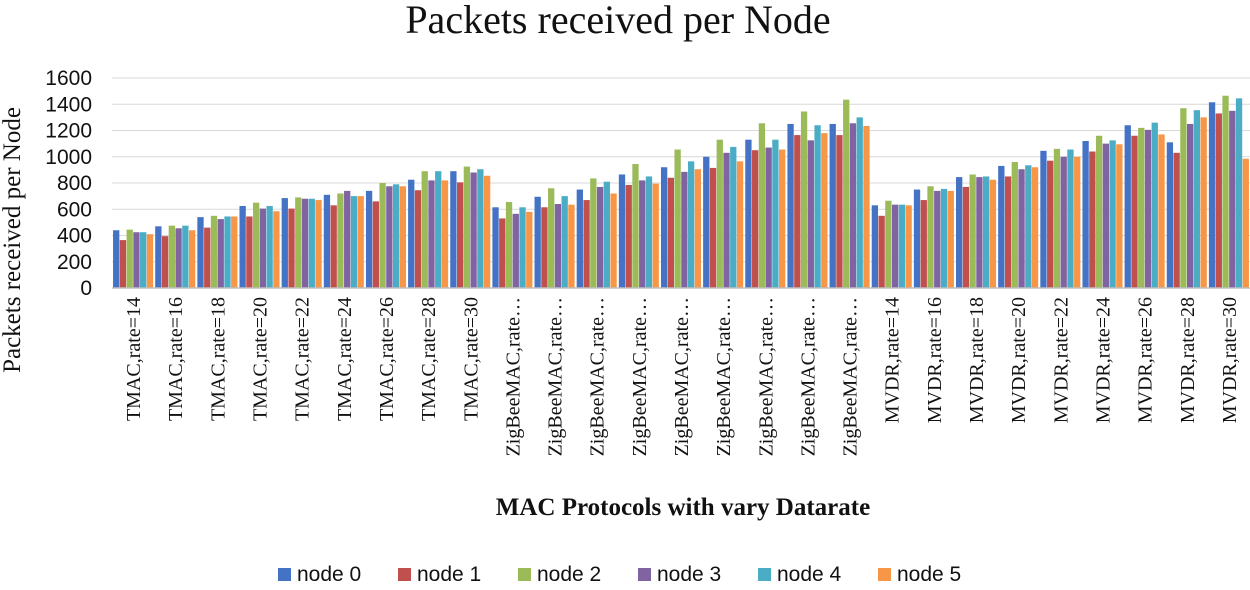 The height and width of the screenshot is (590, 1250). I want to click on chart-title: Packets received per Node, so click(617, 21).